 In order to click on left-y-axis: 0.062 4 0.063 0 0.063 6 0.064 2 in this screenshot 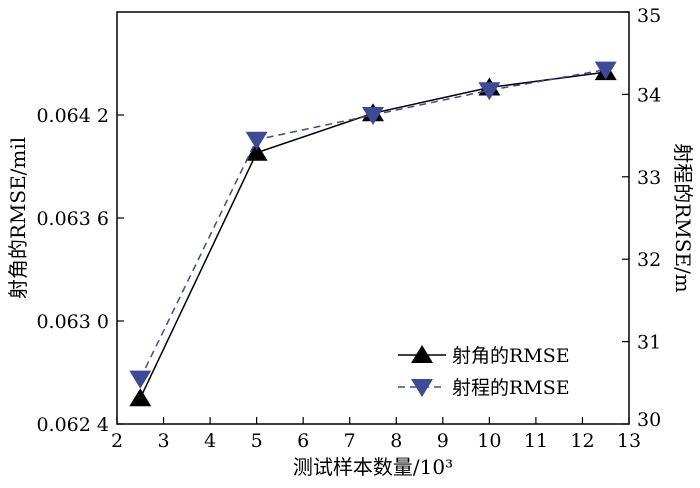, I will do `click(80, 270)`.